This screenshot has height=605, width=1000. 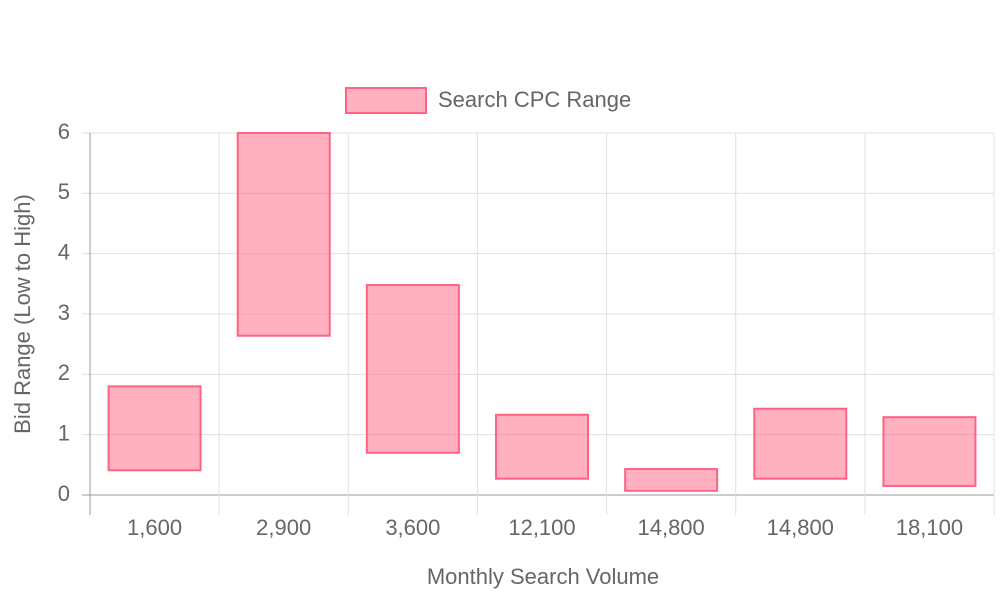 I want to click on x-tick-label: 3,600, so click(x=412, y=527).